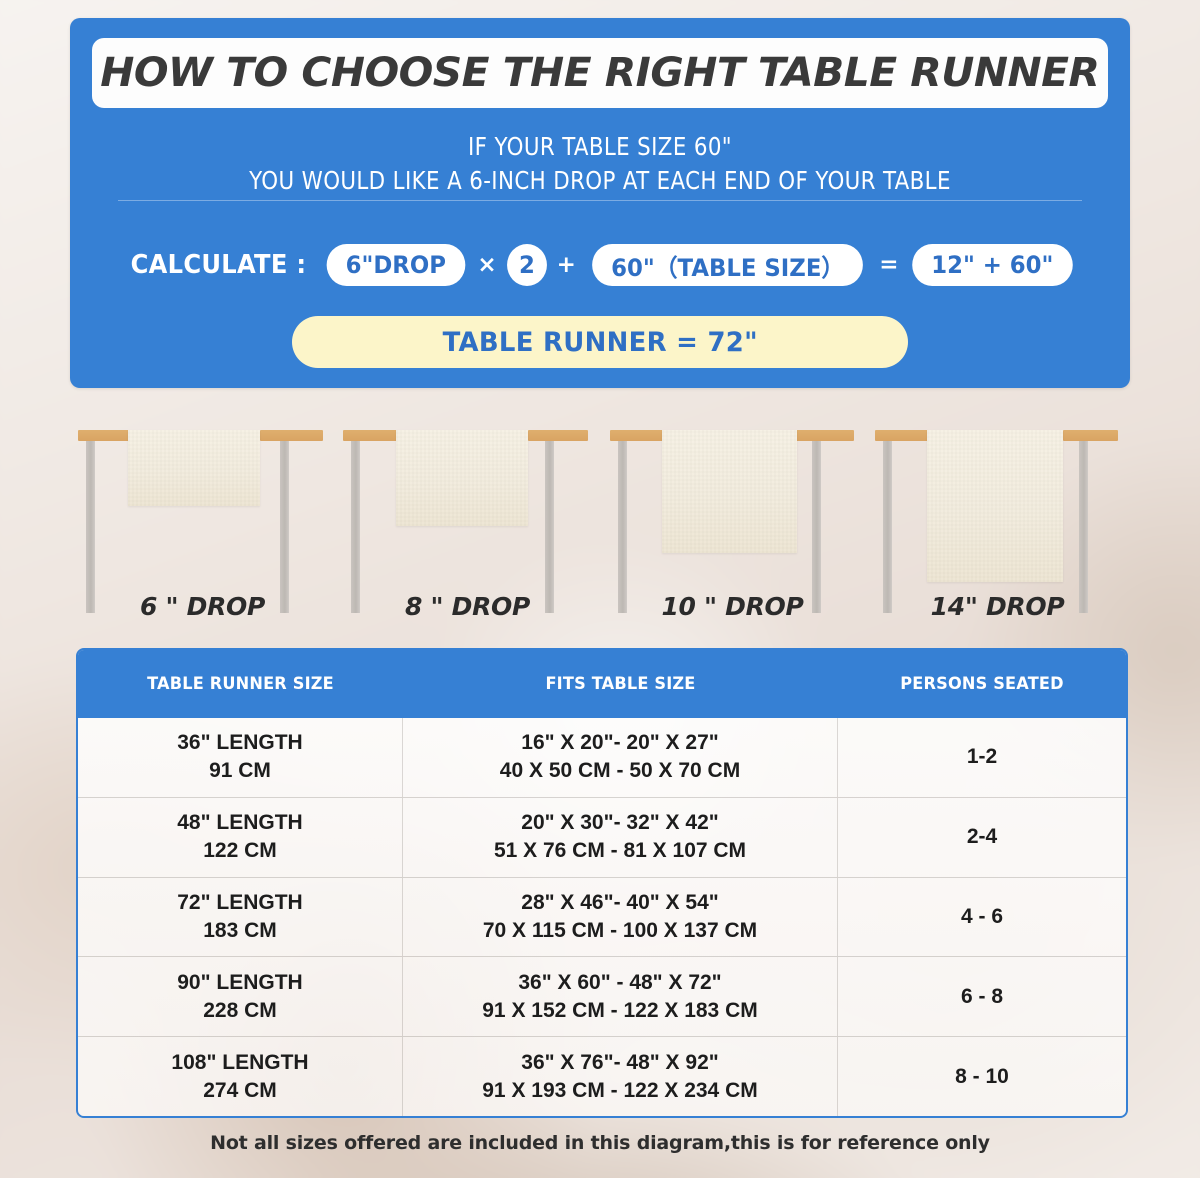  What do you see at coordinates (240, 757) in the screenshot?
I see `cell-runner-size: 36" LENGTH 91 CM` at bounding box center [240, 757].